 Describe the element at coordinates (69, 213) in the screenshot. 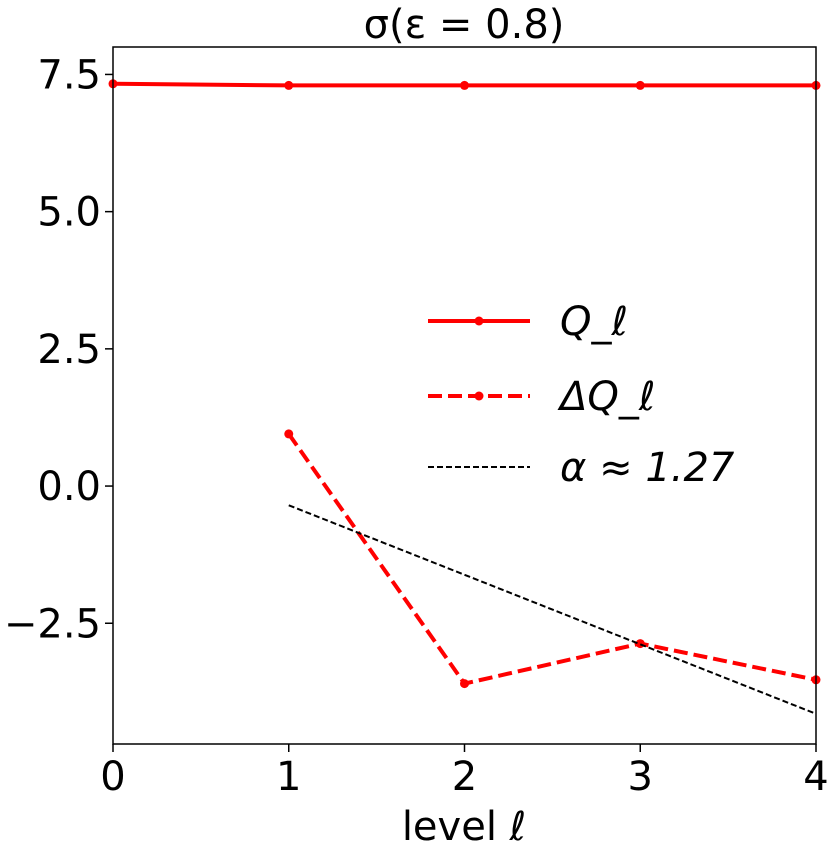

I see `y-tick-label: 5.0` at that location.